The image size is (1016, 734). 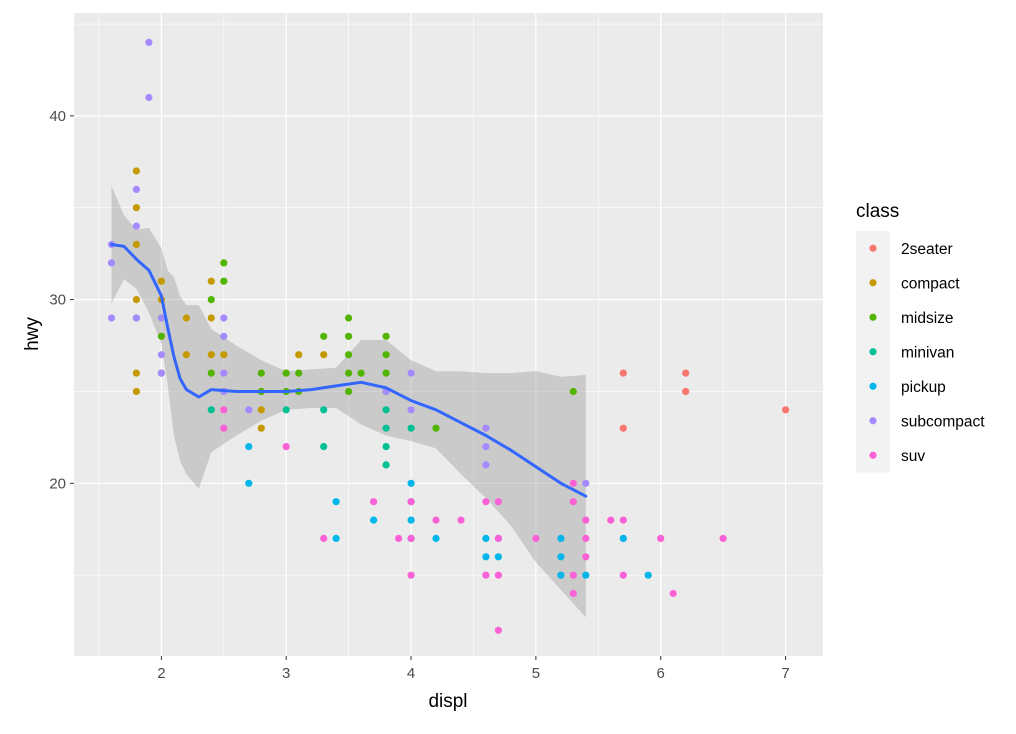 What do you see at coordinates (473, 669) in the screenshot?
I see `x-axis-ticks: 2 3 4 5 6 7` at bounding box center [473, 669].